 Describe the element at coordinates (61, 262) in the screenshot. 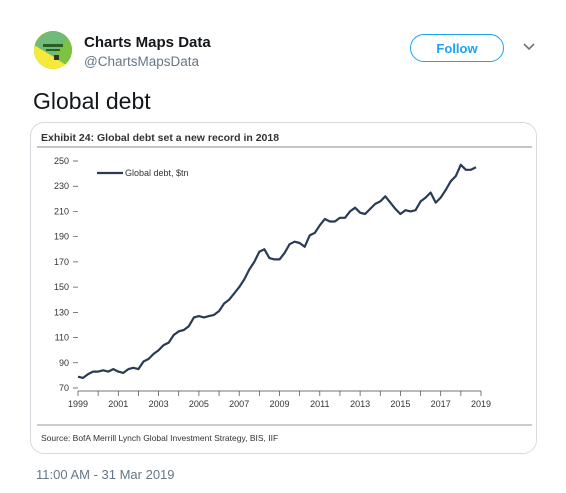

I see `y-tick-label: 170` at that location.